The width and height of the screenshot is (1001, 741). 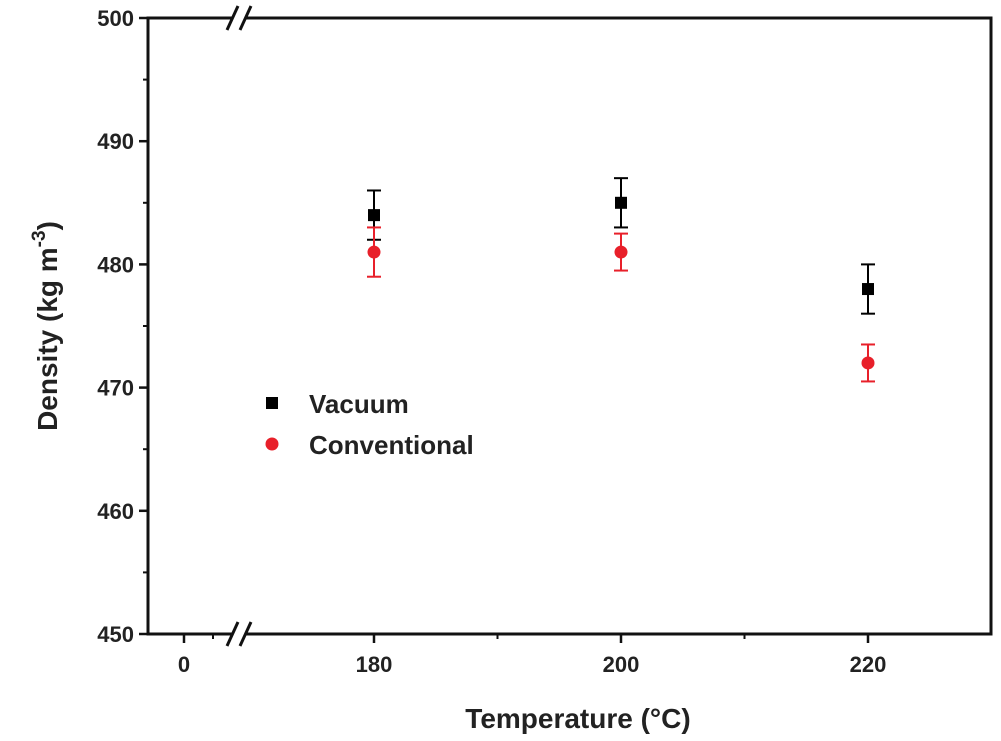 I want to click on y-axis-title-superscript: -3, so click(x=39, y=238).